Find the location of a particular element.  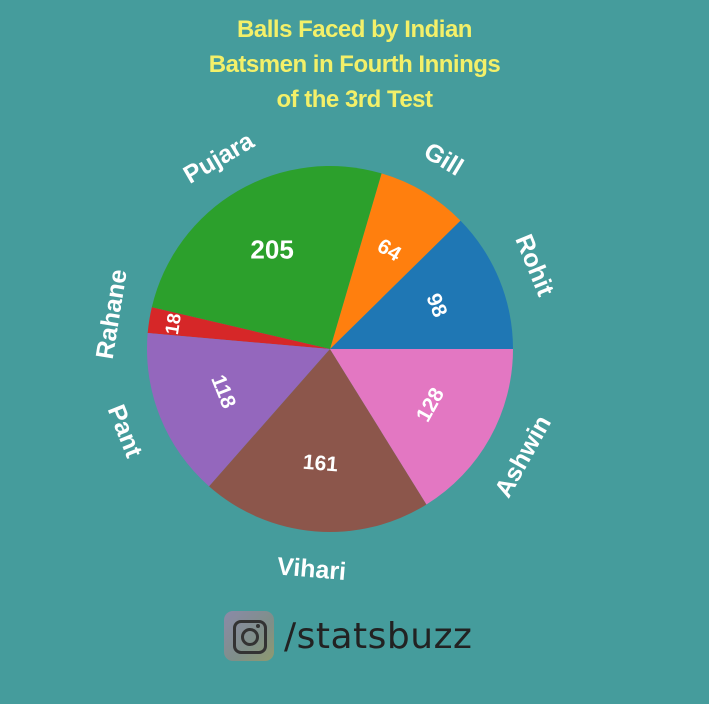

category-label-rahane: Rahane is located at coordinates (112, 314).